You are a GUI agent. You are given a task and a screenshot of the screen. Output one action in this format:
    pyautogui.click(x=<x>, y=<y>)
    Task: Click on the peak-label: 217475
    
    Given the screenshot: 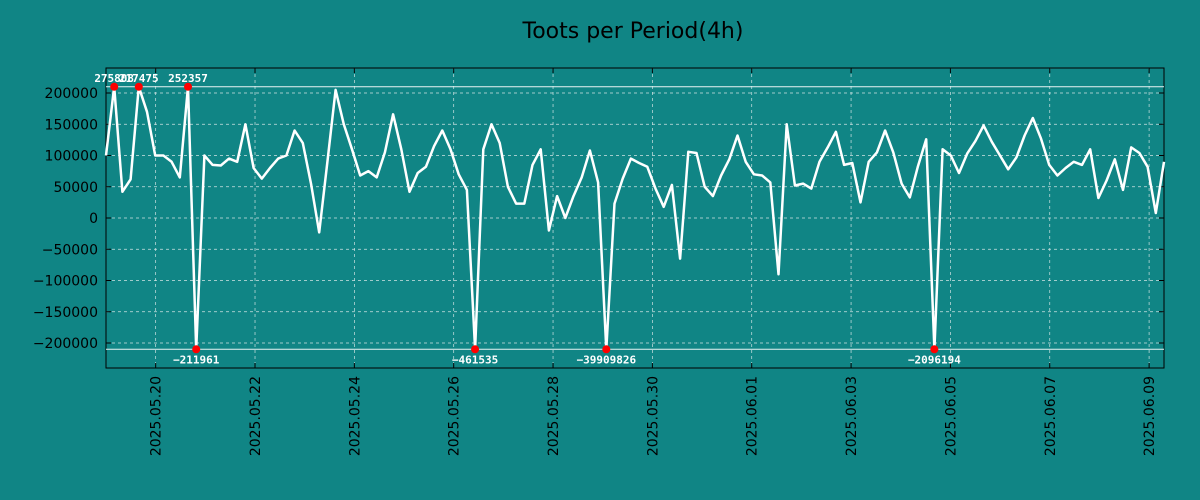 What is the action you would take?
    pyautogui.click(x=139, y=78)
    